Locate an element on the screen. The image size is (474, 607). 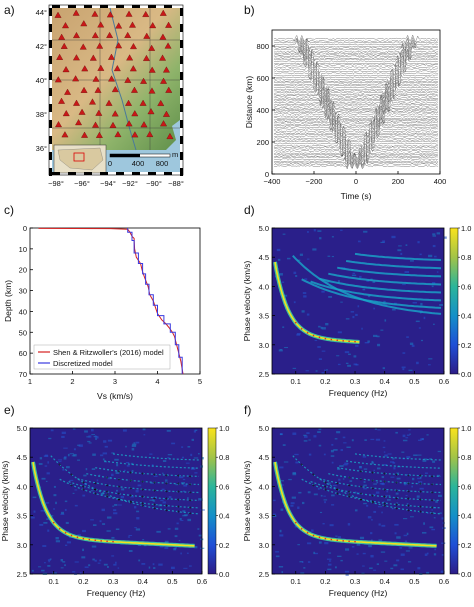
colorbar-tick-label: 0.8 is located at coordinates (466, 457).